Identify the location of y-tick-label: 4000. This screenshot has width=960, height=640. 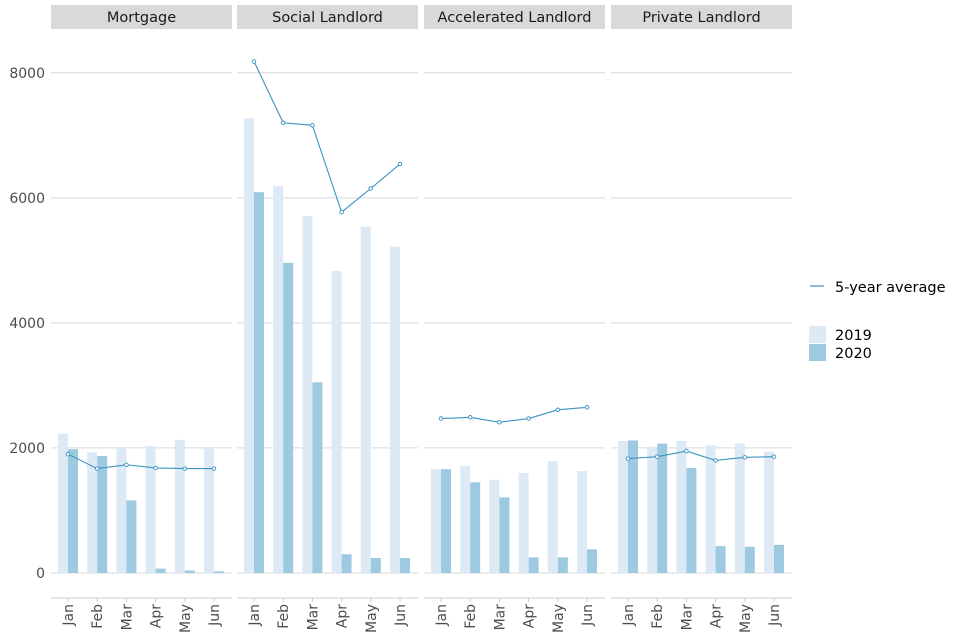
(27, 324).